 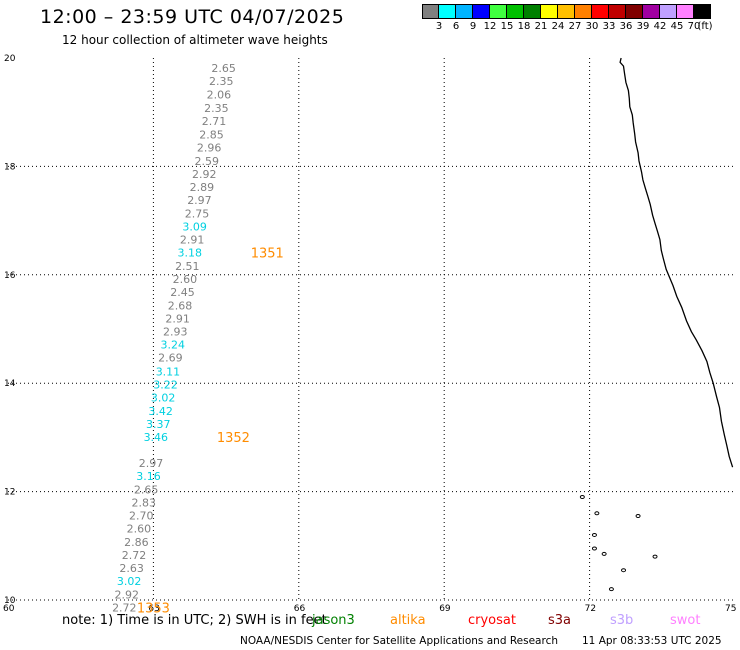 I want to click on wave-height-value: 3.11, so click(x=168, y=371).